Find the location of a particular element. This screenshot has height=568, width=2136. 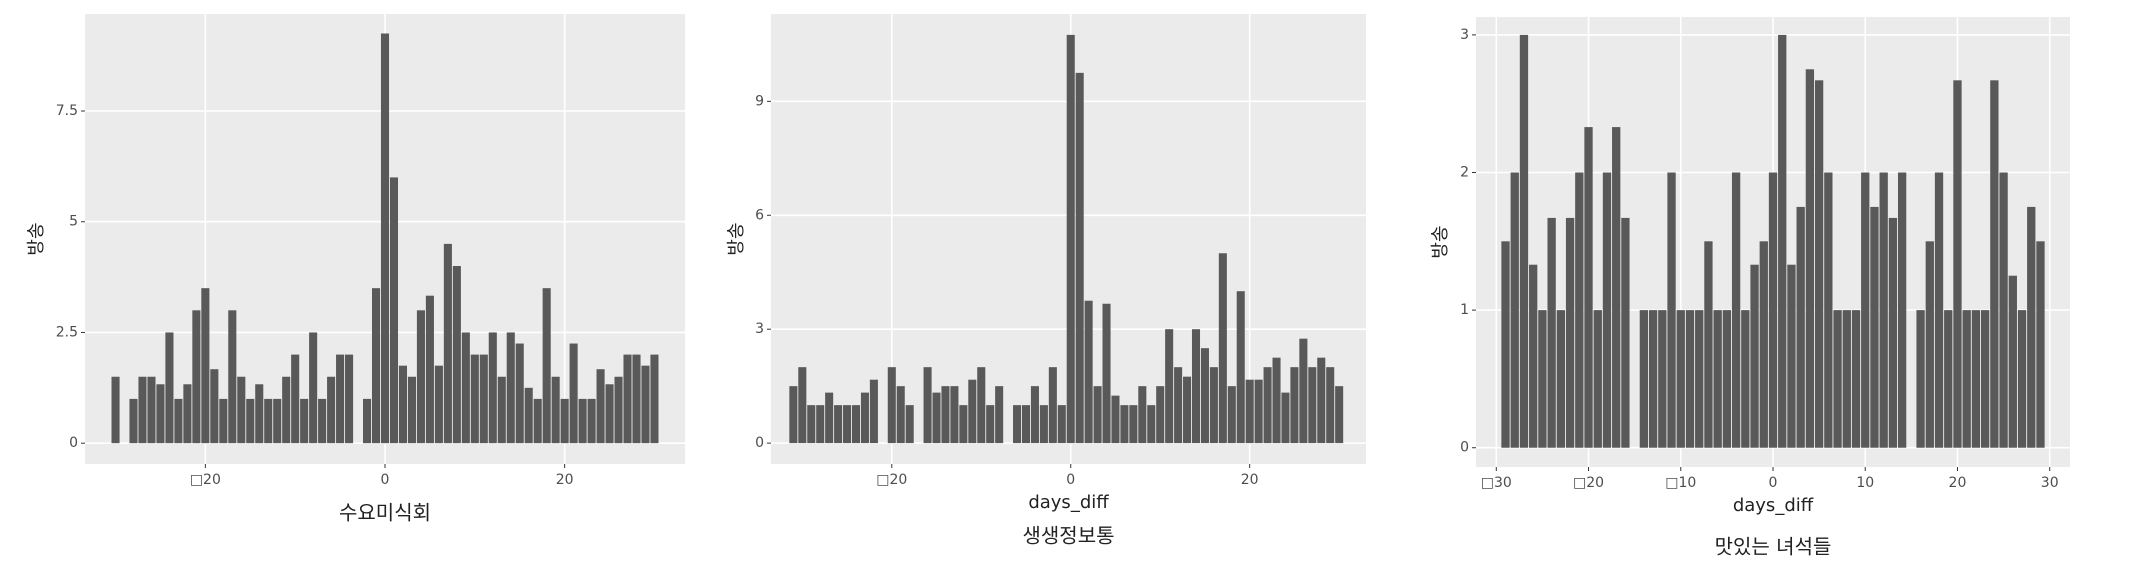

x-tick-label: □30 is located at coordinates (1496, 483).